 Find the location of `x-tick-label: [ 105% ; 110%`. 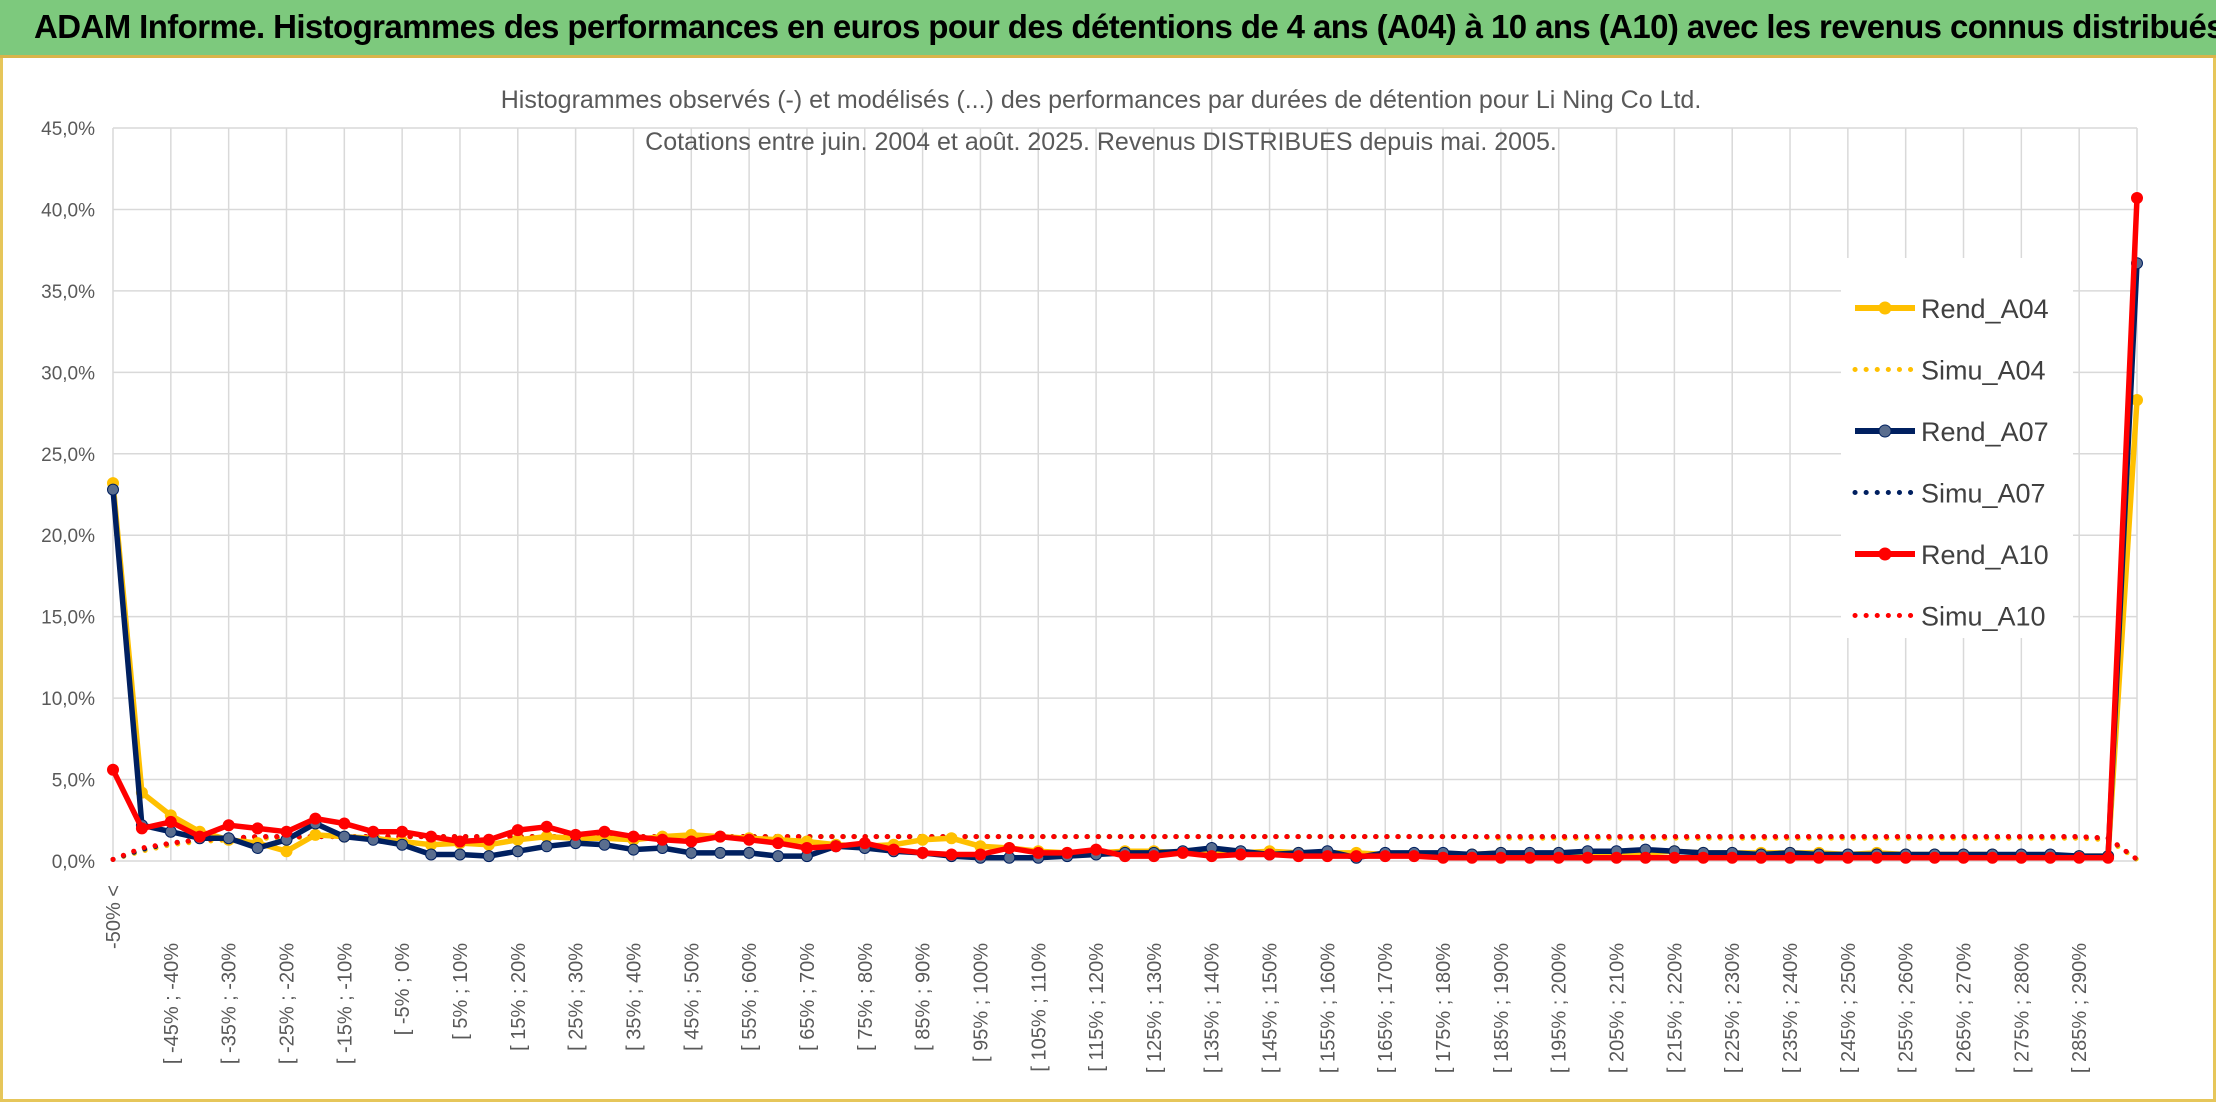

x-tick-label: [ 105% ; 110% is located at coordinates (1039, 1007).